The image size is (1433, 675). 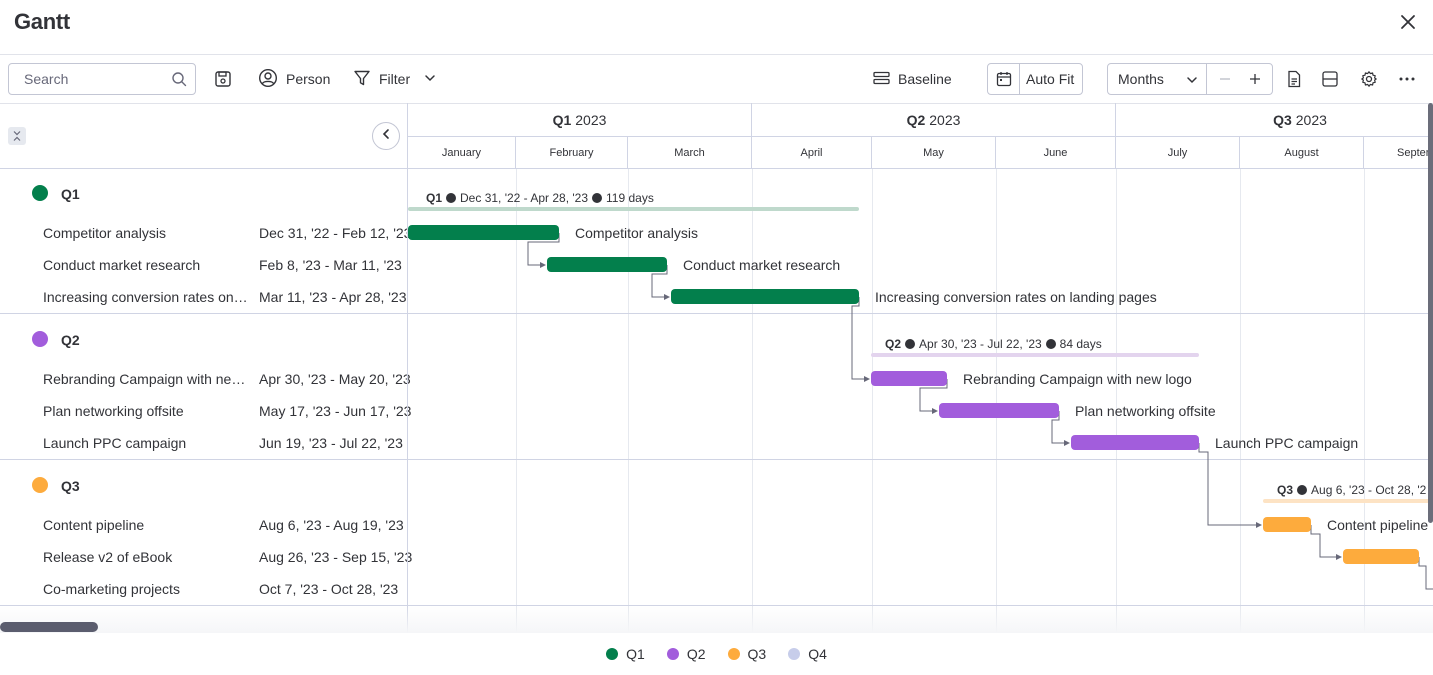 I want to click on task-bar-label: Launch PPC campaign, so click(x=1287, y=443).